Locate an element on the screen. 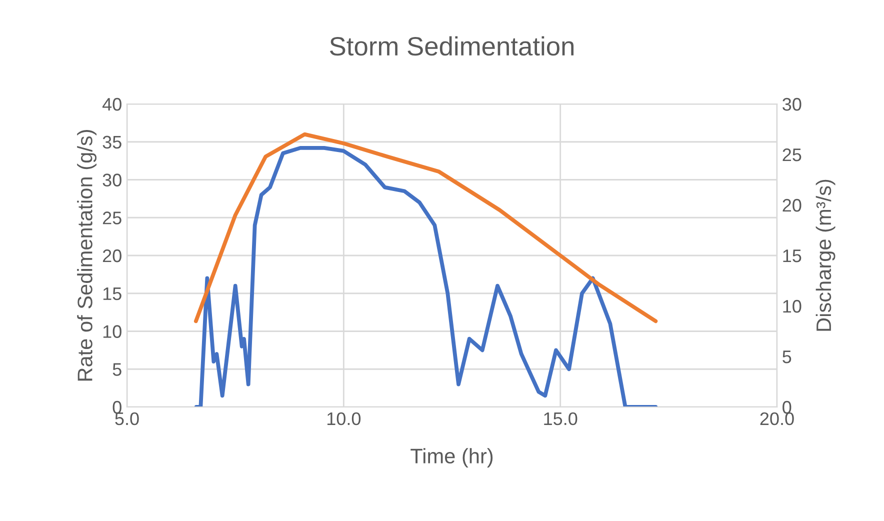 This screenshot has width=884, height=521. chart-title: Storm Sedimentation is located at coordinates (452, 46).